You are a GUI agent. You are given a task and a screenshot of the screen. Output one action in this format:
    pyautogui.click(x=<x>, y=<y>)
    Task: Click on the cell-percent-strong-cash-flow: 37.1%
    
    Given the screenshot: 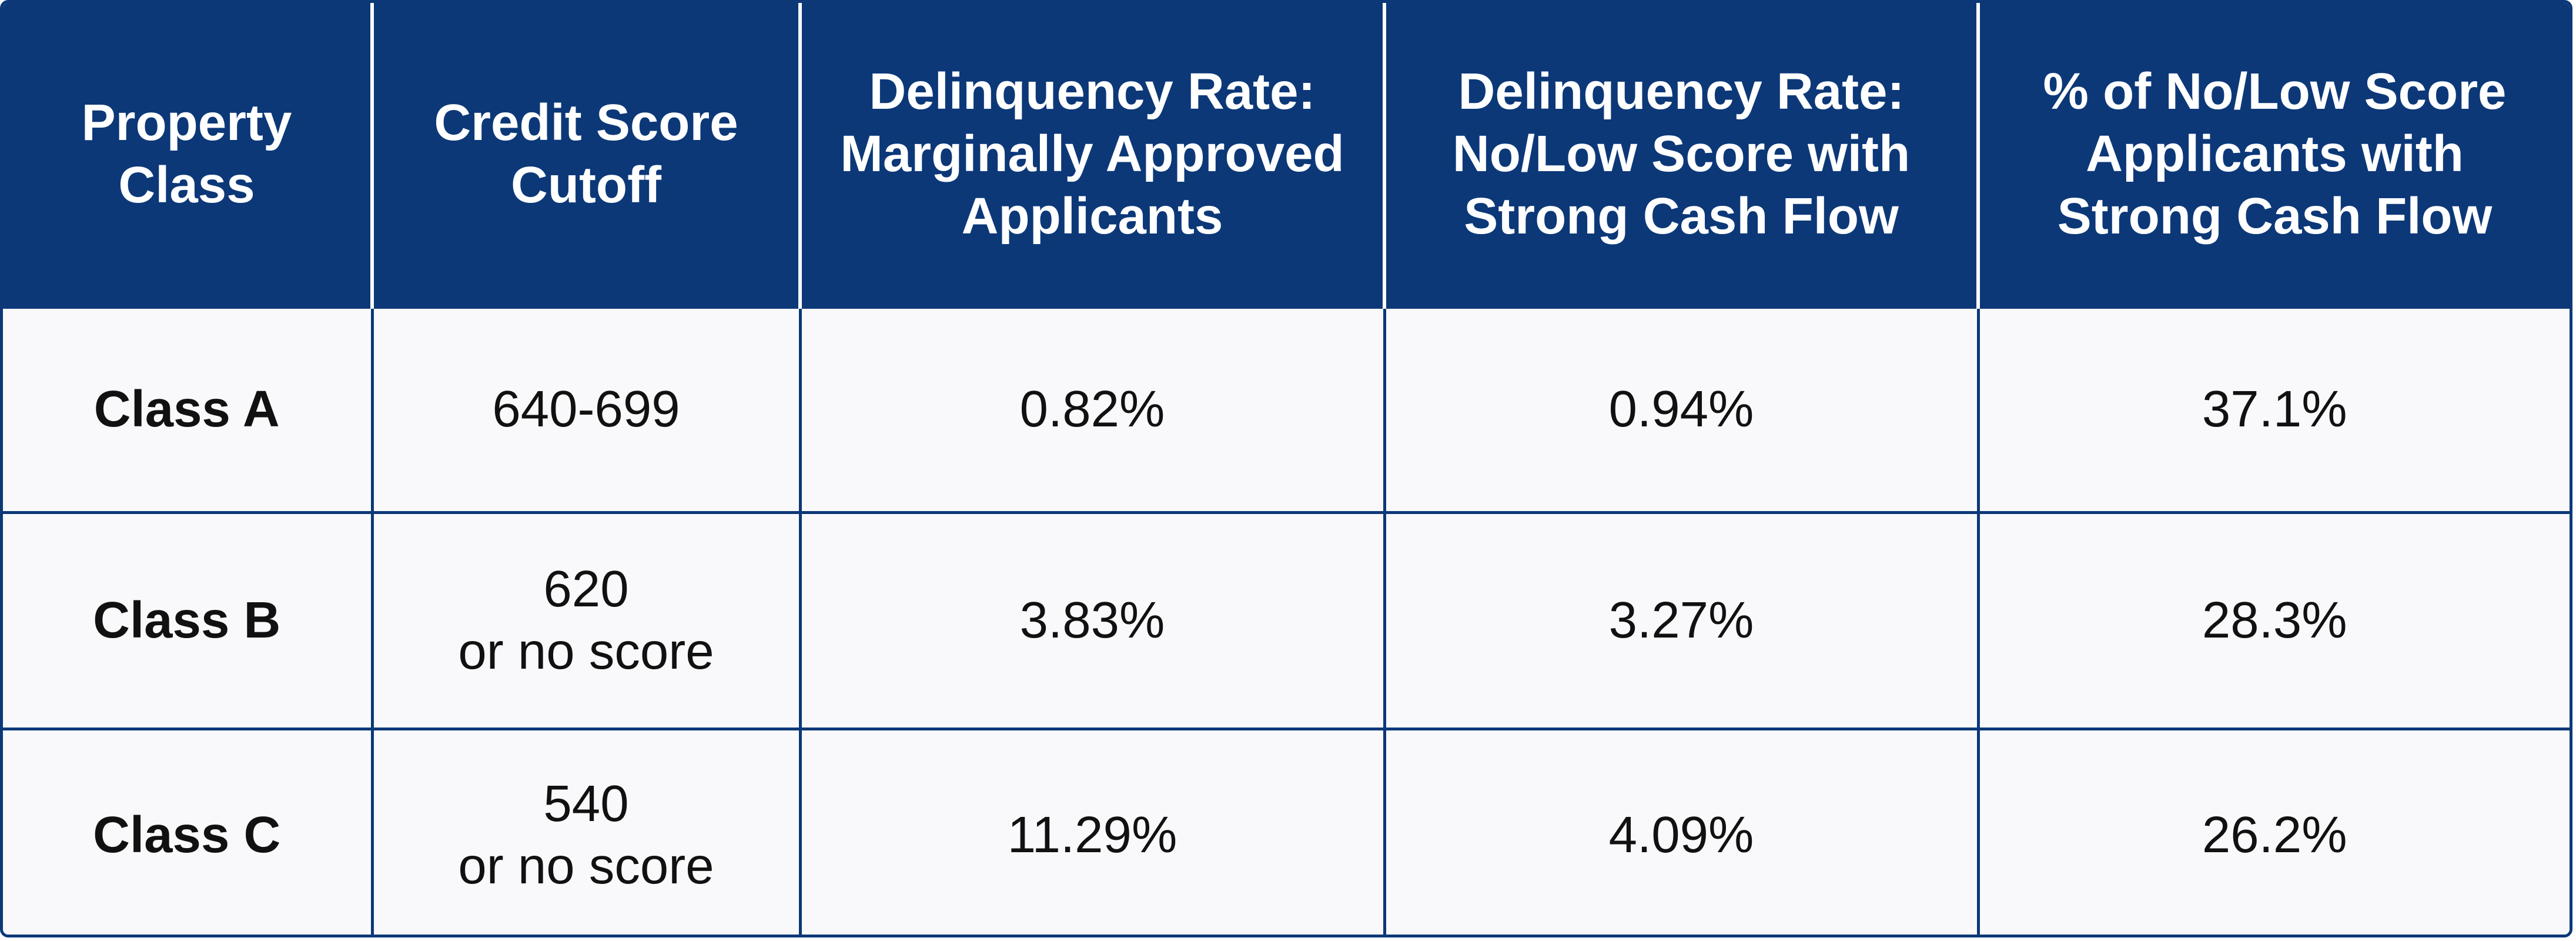 What is the action you would take?
    pyautogui.click(x=2273, y=408)
    